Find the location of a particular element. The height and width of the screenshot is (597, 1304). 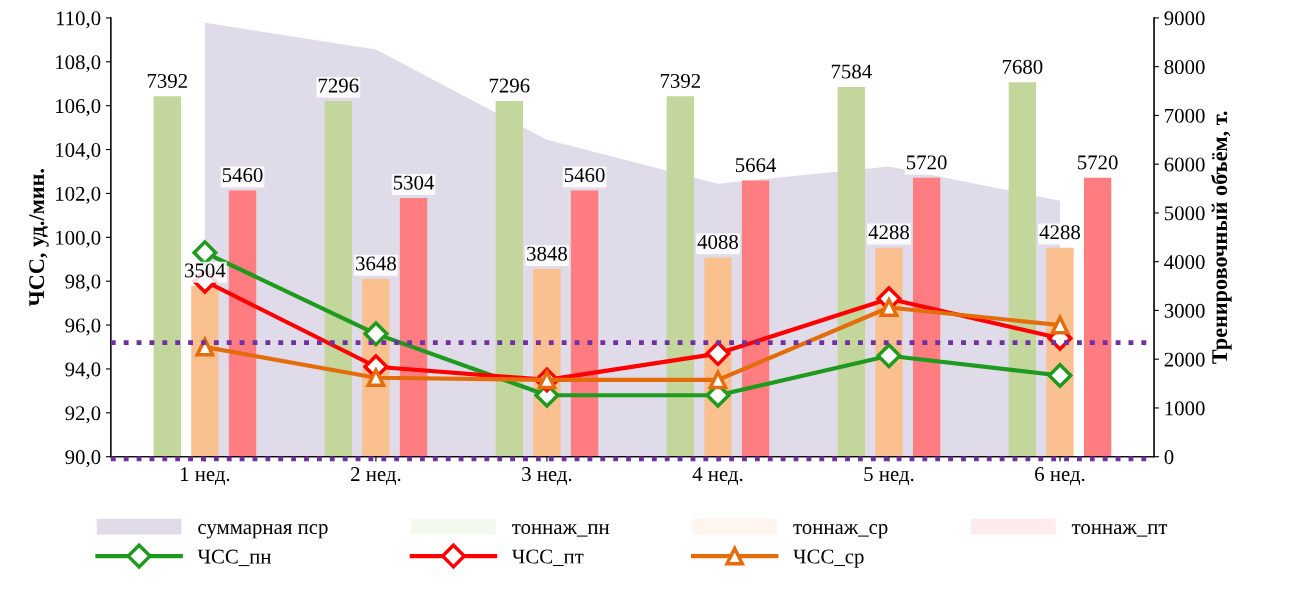

y-tick-label: 108,0 is located at coordinates (78, 64).